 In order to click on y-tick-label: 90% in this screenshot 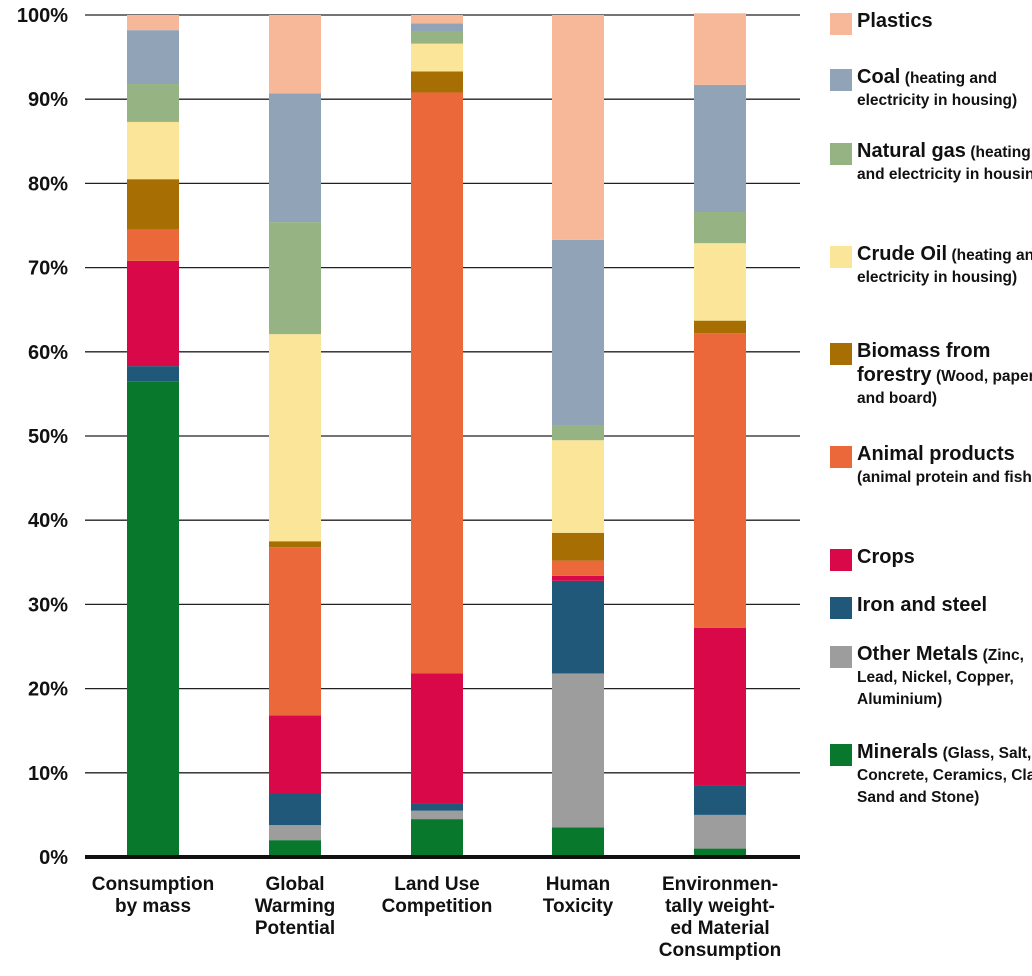, I will do `click(48, 100)`.